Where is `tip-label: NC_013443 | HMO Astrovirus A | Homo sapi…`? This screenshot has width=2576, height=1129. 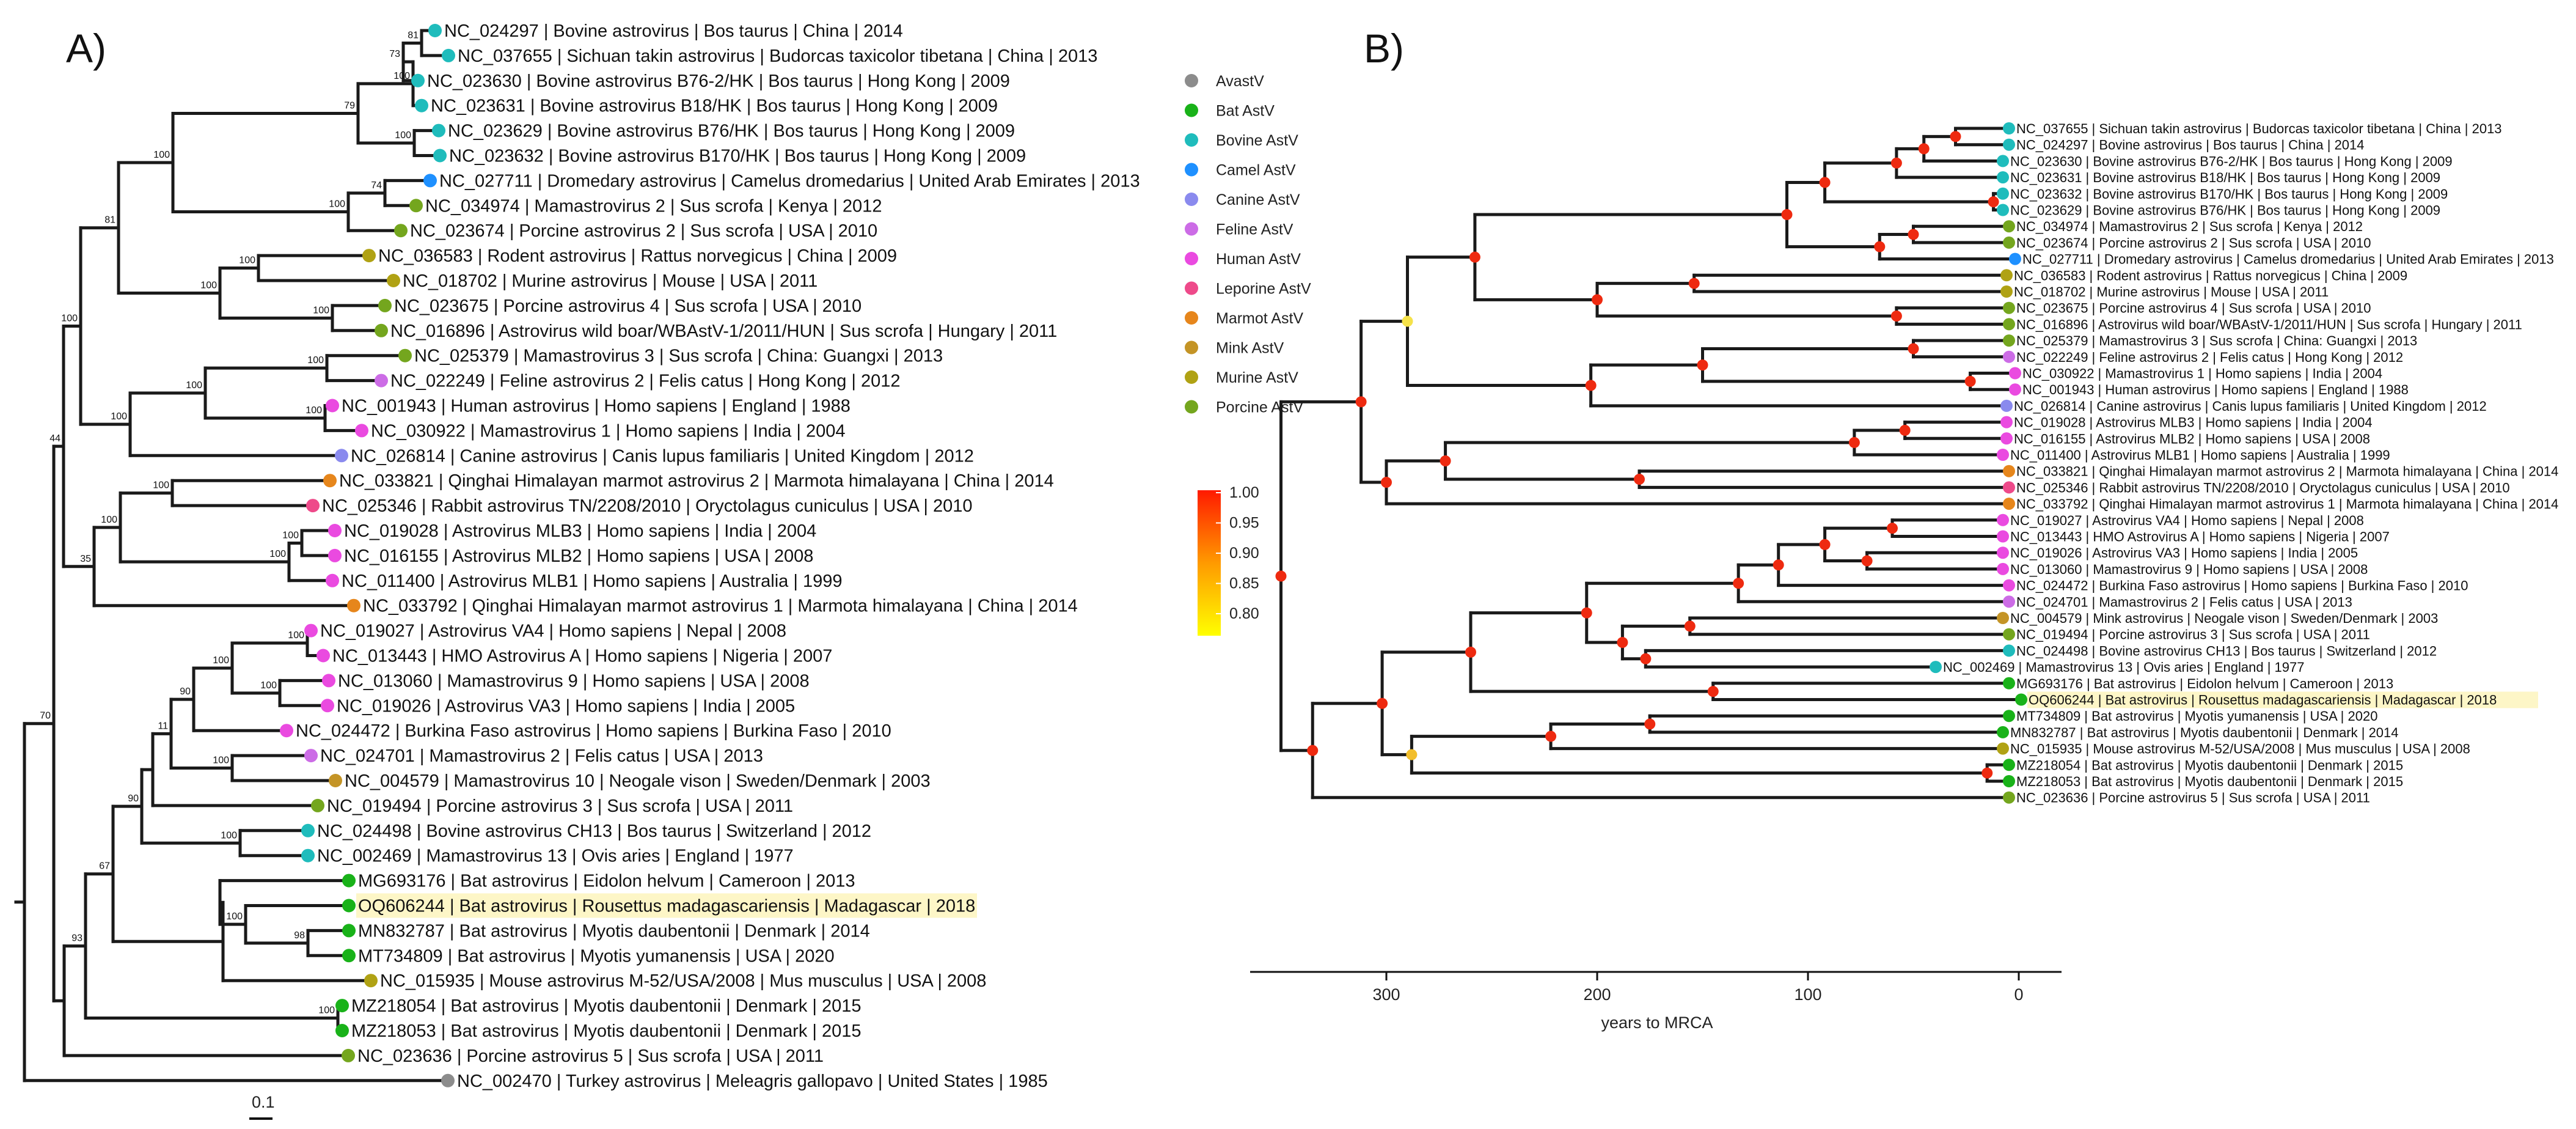 tip-label: NC_013443 | HMO Astrovirus A | Homo sapi… is located at coordinates (2200, 537).